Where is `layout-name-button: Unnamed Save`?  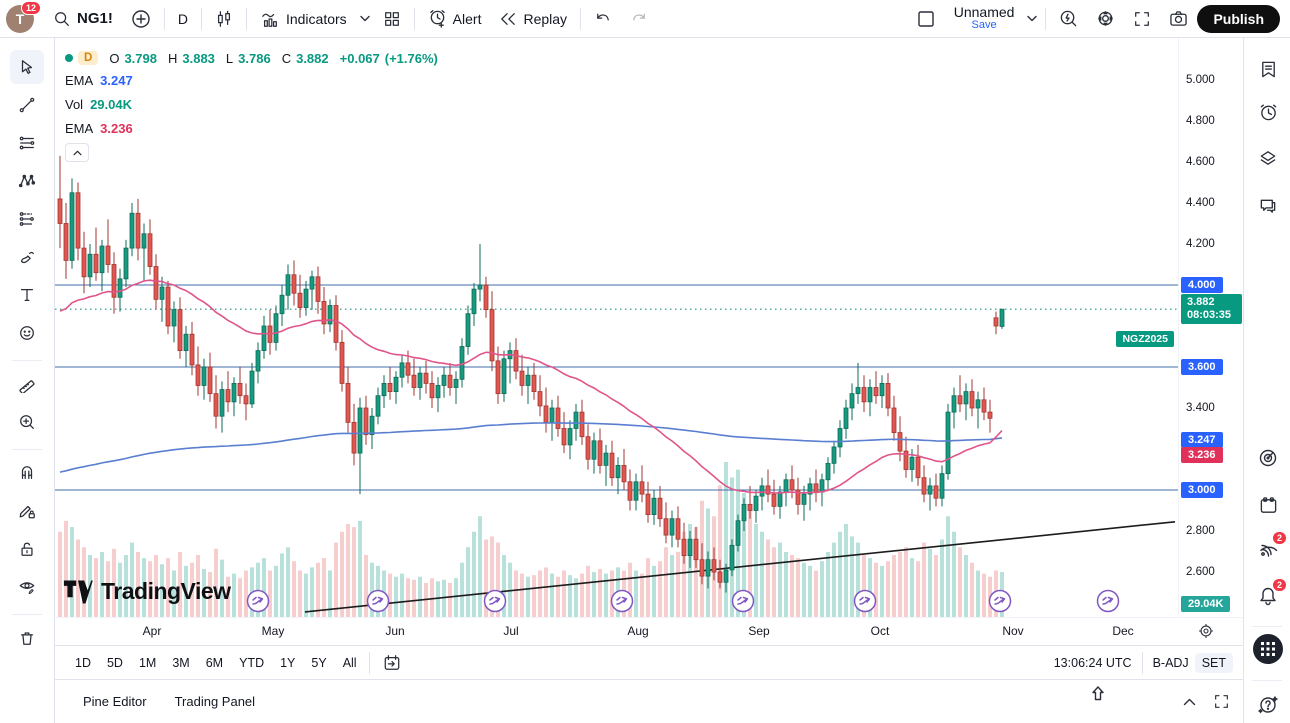
layout-name-button: Unnamed Save is located at coordinates (984, 19).